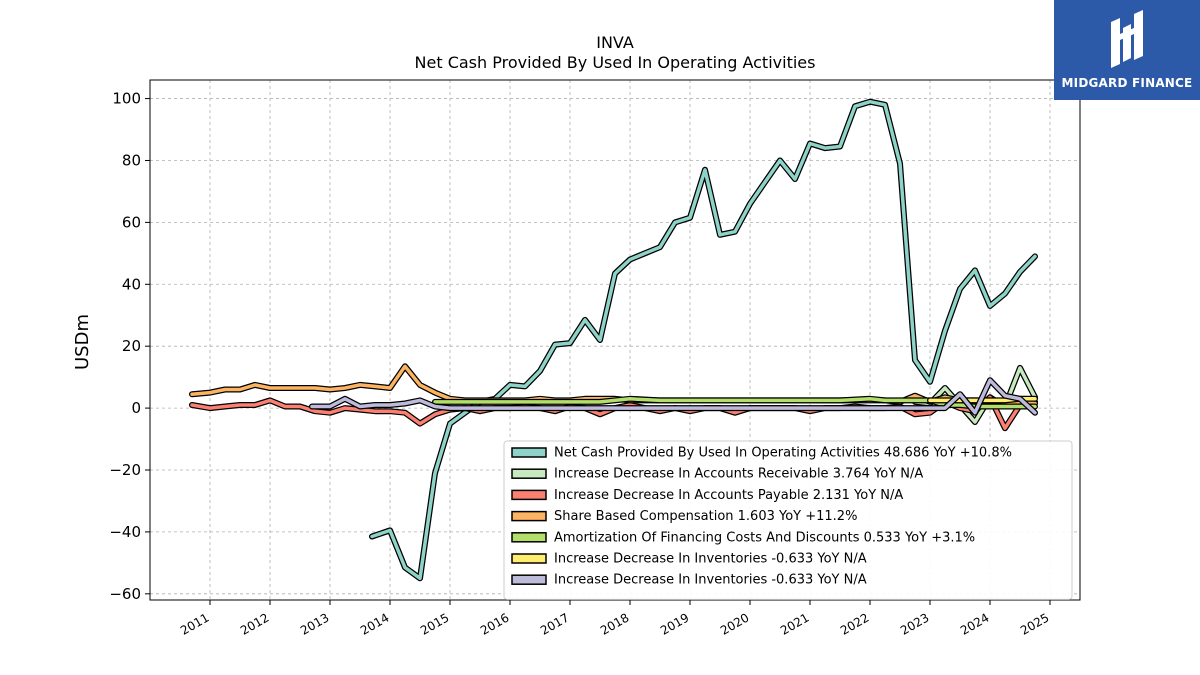 The height and width of the screenshot is (675, 1200). I want to click on y-tick-label: −60, so click(125, 594).